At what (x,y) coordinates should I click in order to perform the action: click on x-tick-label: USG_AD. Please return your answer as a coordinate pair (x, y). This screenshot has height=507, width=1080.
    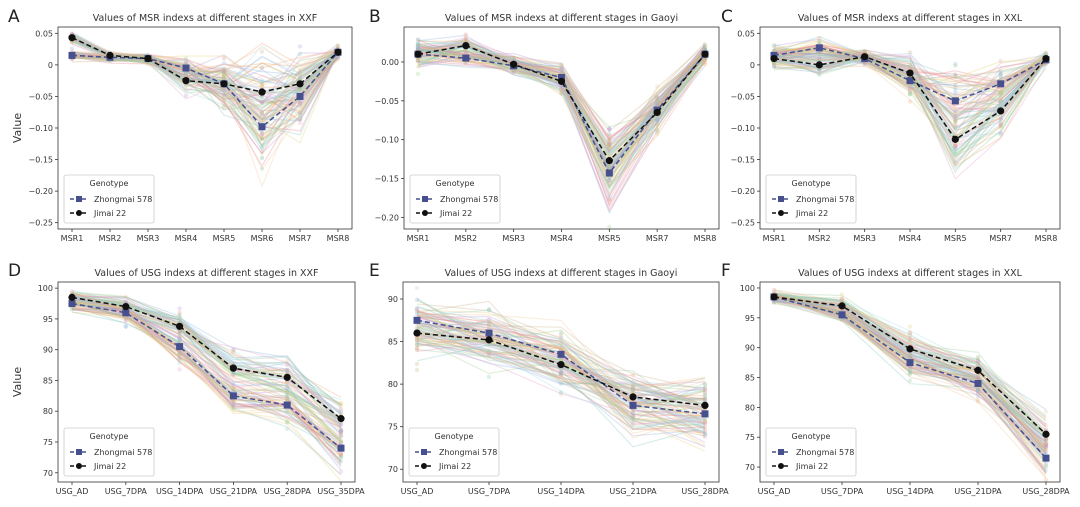
    Looking at the image, I should click on (417, 491).